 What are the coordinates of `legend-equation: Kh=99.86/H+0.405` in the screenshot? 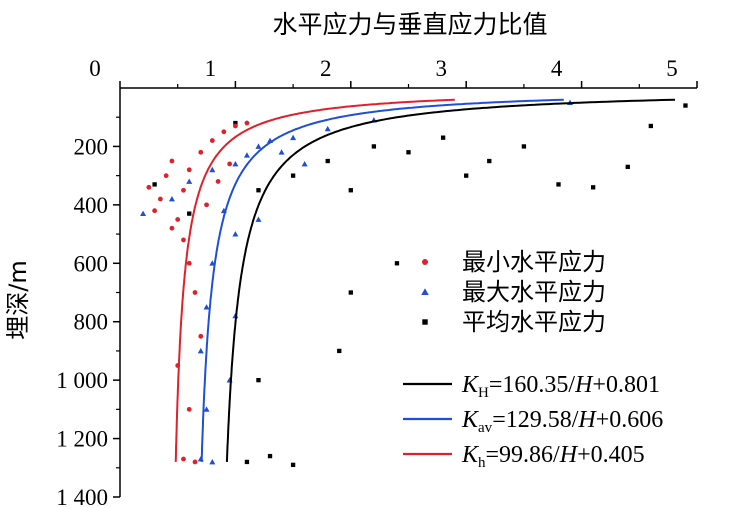 It's located at (553, 456).